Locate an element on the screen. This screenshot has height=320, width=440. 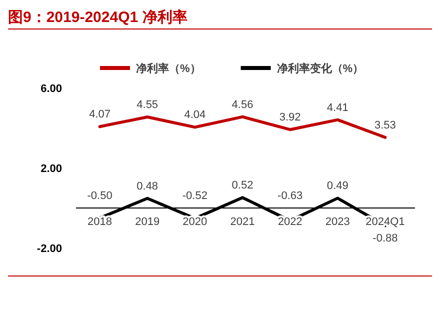
x-tick-label: 2022 is located at coordinates (290, 222).